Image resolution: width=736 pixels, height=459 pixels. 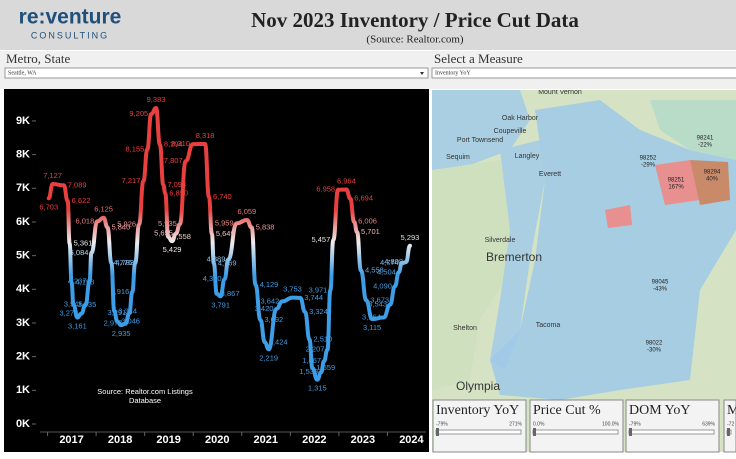 I want to click on data-label: 3,420, so click(x=264, y=308).